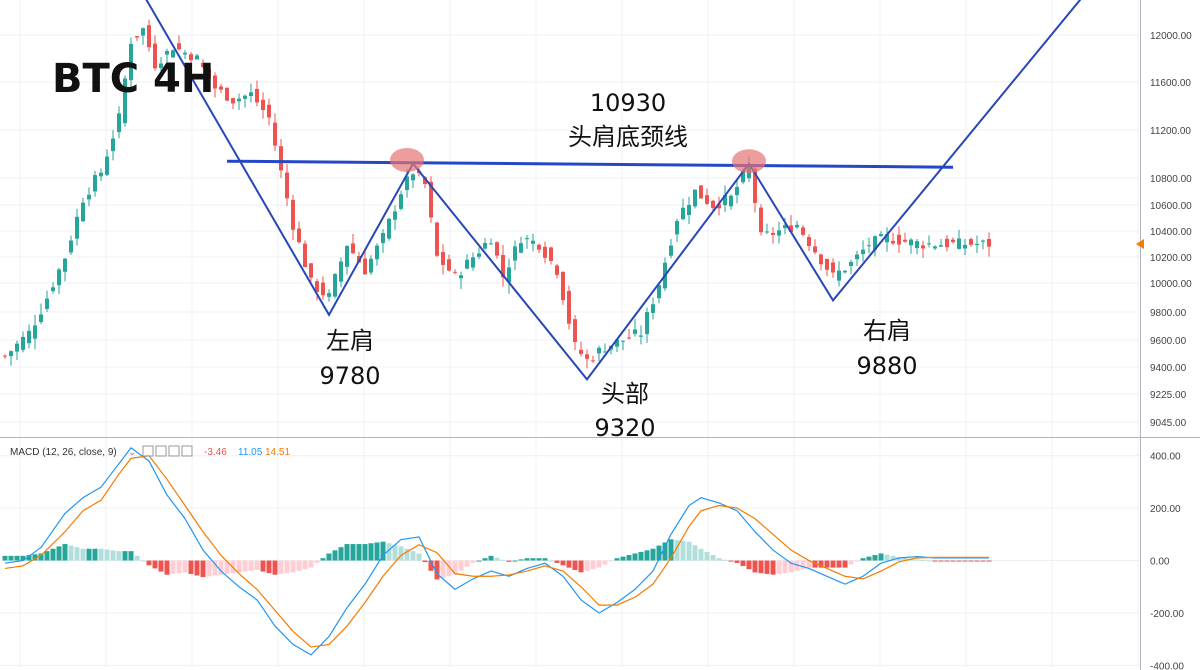  I want to click on eye-icon, so click(148, 451).